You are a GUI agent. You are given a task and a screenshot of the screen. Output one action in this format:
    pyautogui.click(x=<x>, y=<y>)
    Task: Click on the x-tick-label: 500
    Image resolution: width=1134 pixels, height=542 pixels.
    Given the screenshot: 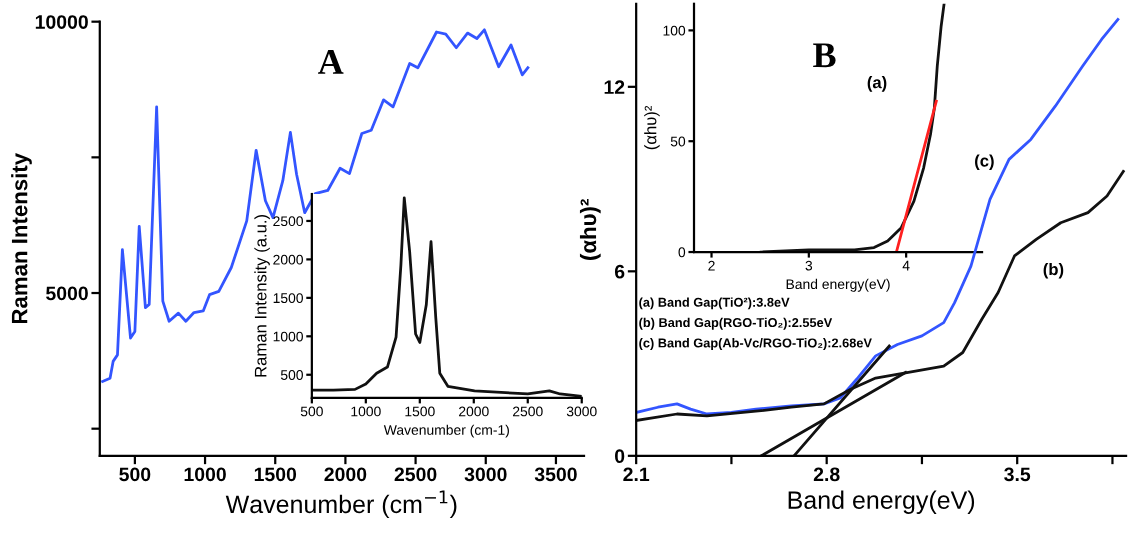 What is the action you would take?
    pyautogui.click(x=135, y=474)
    